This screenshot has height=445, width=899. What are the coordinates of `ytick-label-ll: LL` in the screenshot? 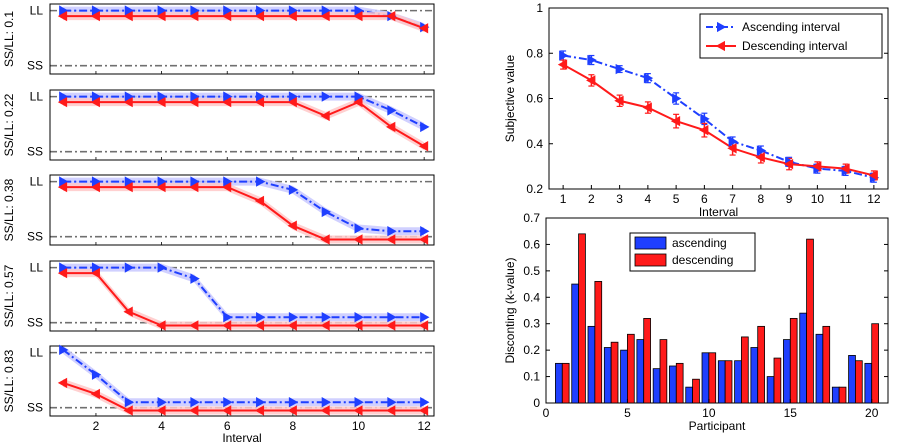 It's located at (37, 182).